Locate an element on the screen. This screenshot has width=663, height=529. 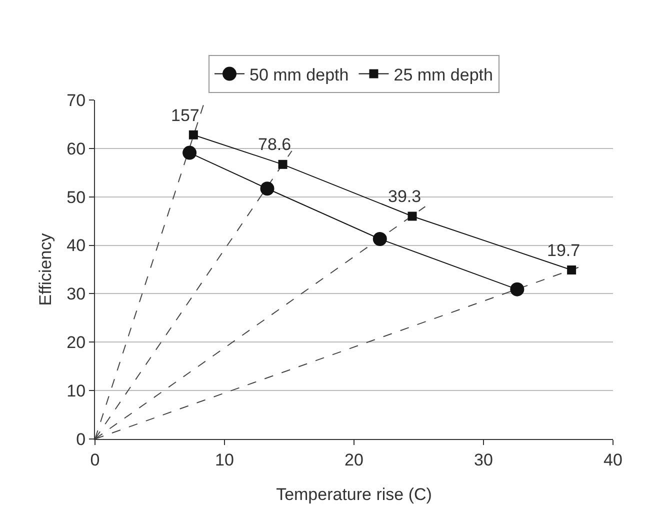
x-tick-label: 40 is located at coordinates (613, 460).